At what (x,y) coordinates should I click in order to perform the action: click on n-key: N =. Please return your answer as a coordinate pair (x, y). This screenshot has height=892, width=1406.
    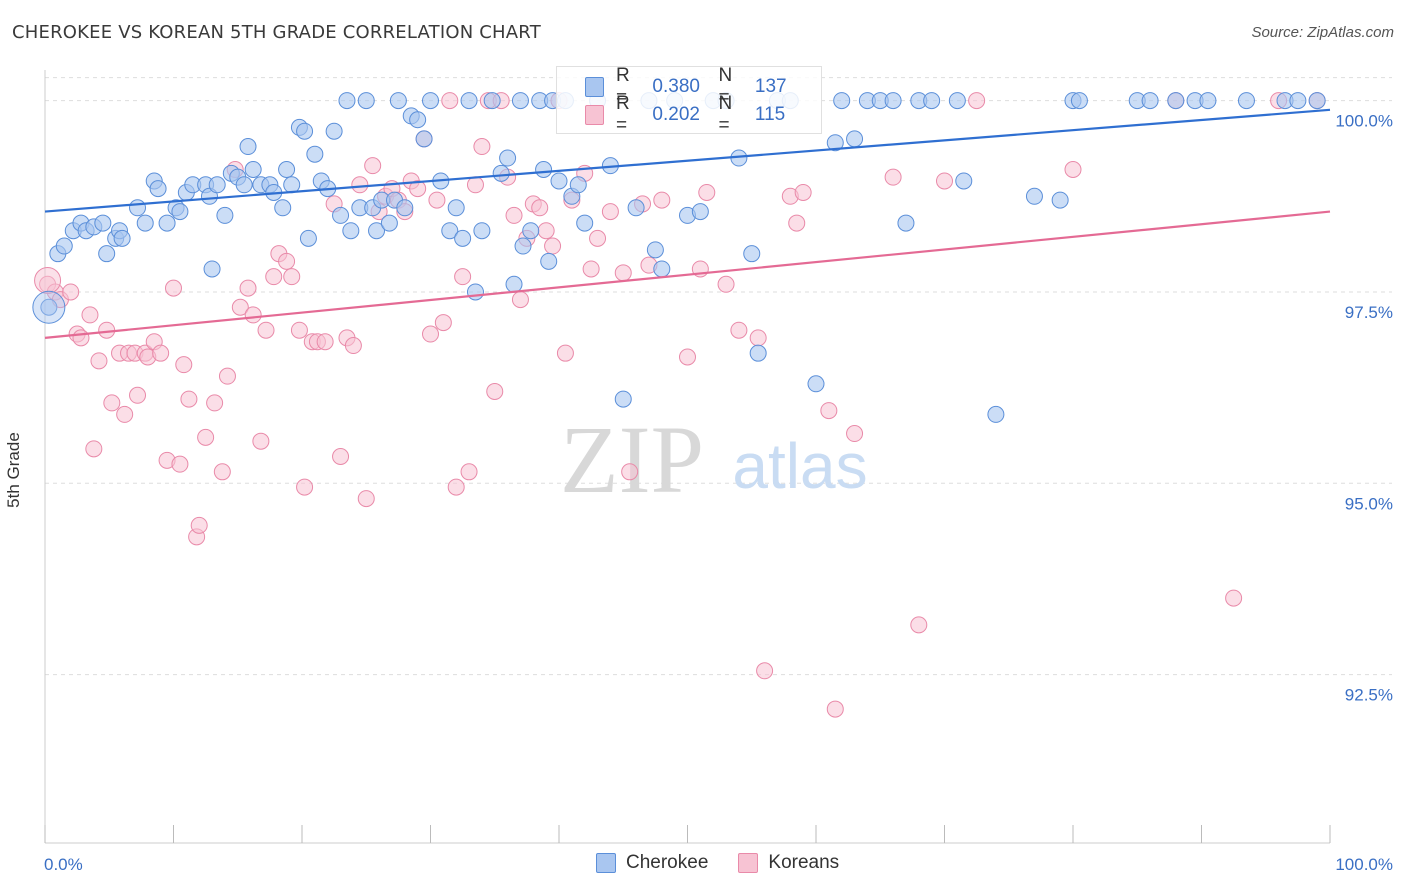
    Looking at the image, I should click on (725, 114).